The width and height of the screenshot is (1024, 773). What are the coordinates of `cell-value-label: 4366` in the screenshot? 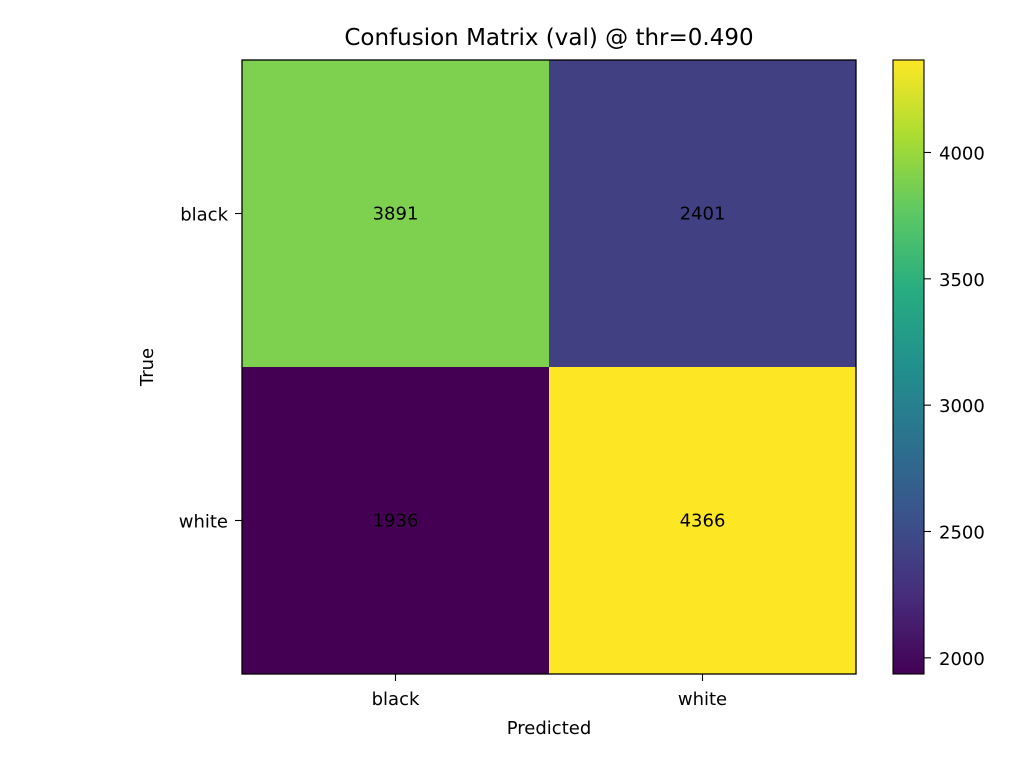 It's located at (703, 521).